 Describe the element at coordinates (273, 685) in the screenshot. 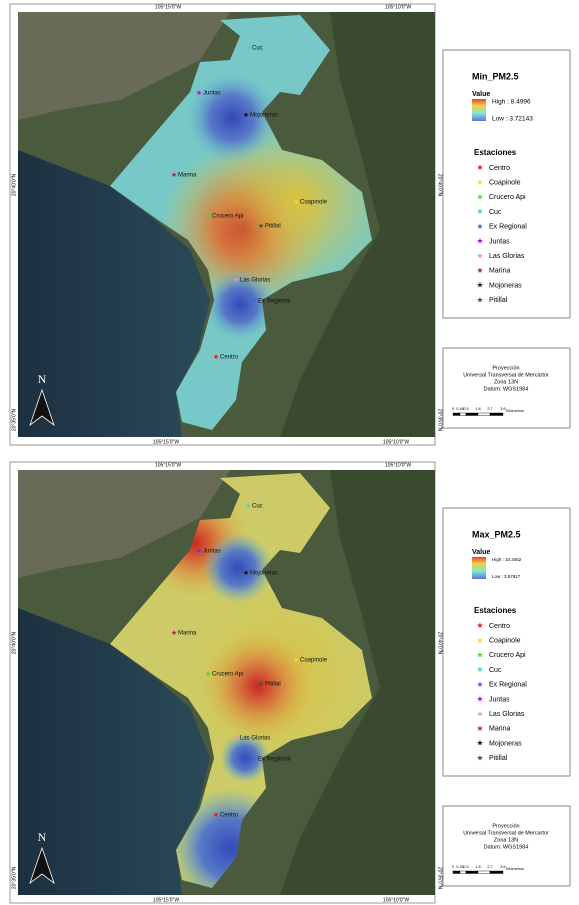

I see `station-map-label: Pitillal` at that location.